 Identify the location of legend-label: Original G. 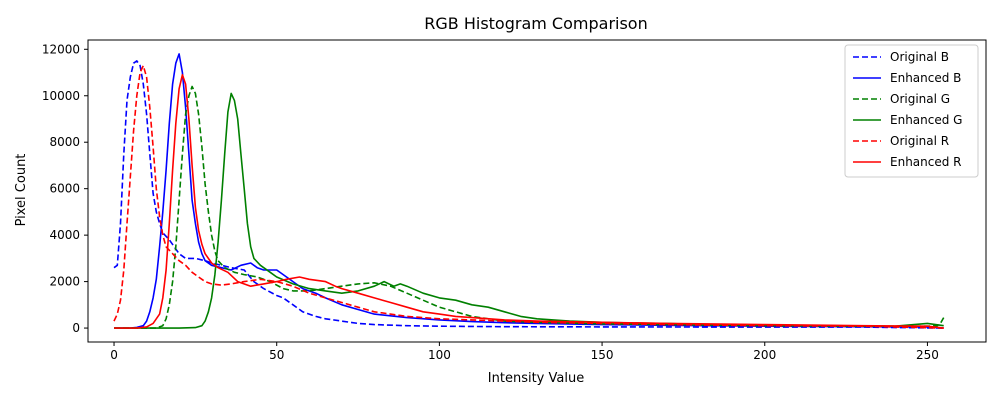
(920, 99).